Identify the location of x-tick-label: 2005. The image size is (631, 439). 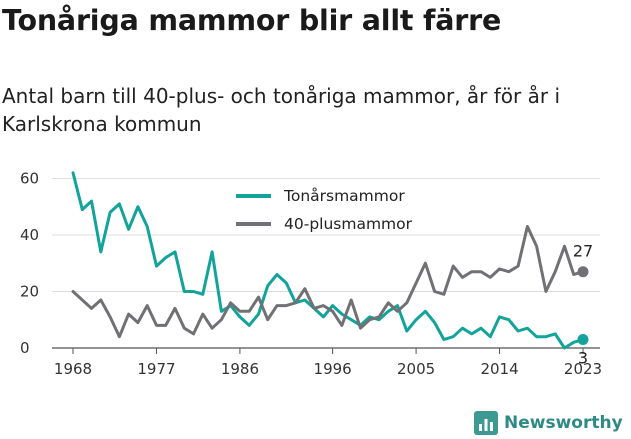
(416, 369).